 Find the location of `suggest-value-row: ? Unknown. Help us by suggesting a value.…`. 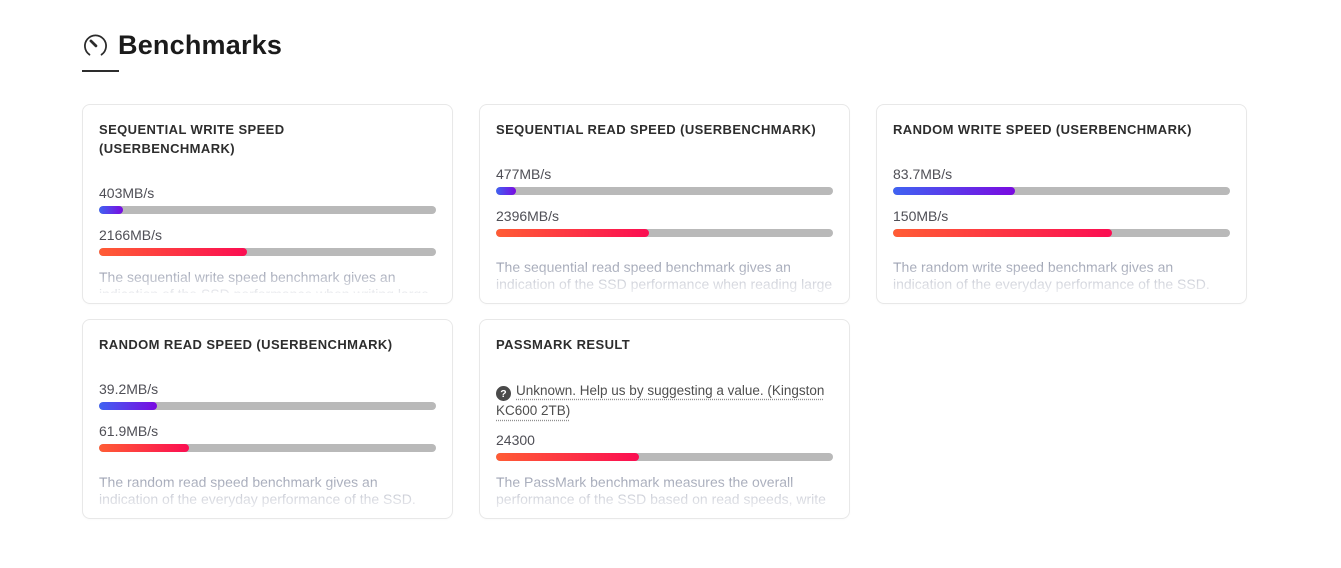

suggest-value-row: ? Unknown. Help us by suggesting a value.… is located at coordinates (664, 401).